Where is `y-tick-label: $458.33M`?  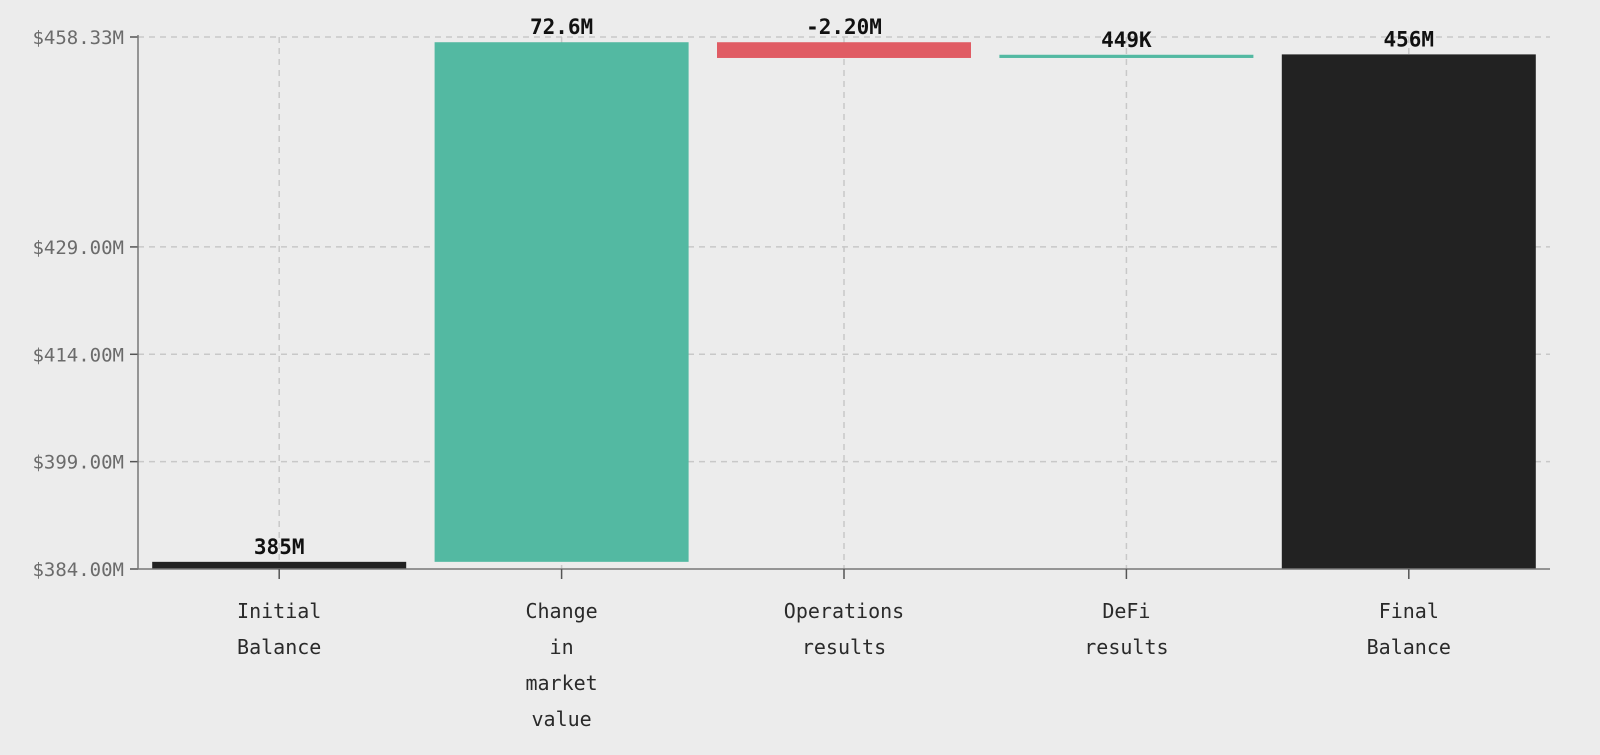 y-tick-label: $458.33M is located at coordinates (78, 38).